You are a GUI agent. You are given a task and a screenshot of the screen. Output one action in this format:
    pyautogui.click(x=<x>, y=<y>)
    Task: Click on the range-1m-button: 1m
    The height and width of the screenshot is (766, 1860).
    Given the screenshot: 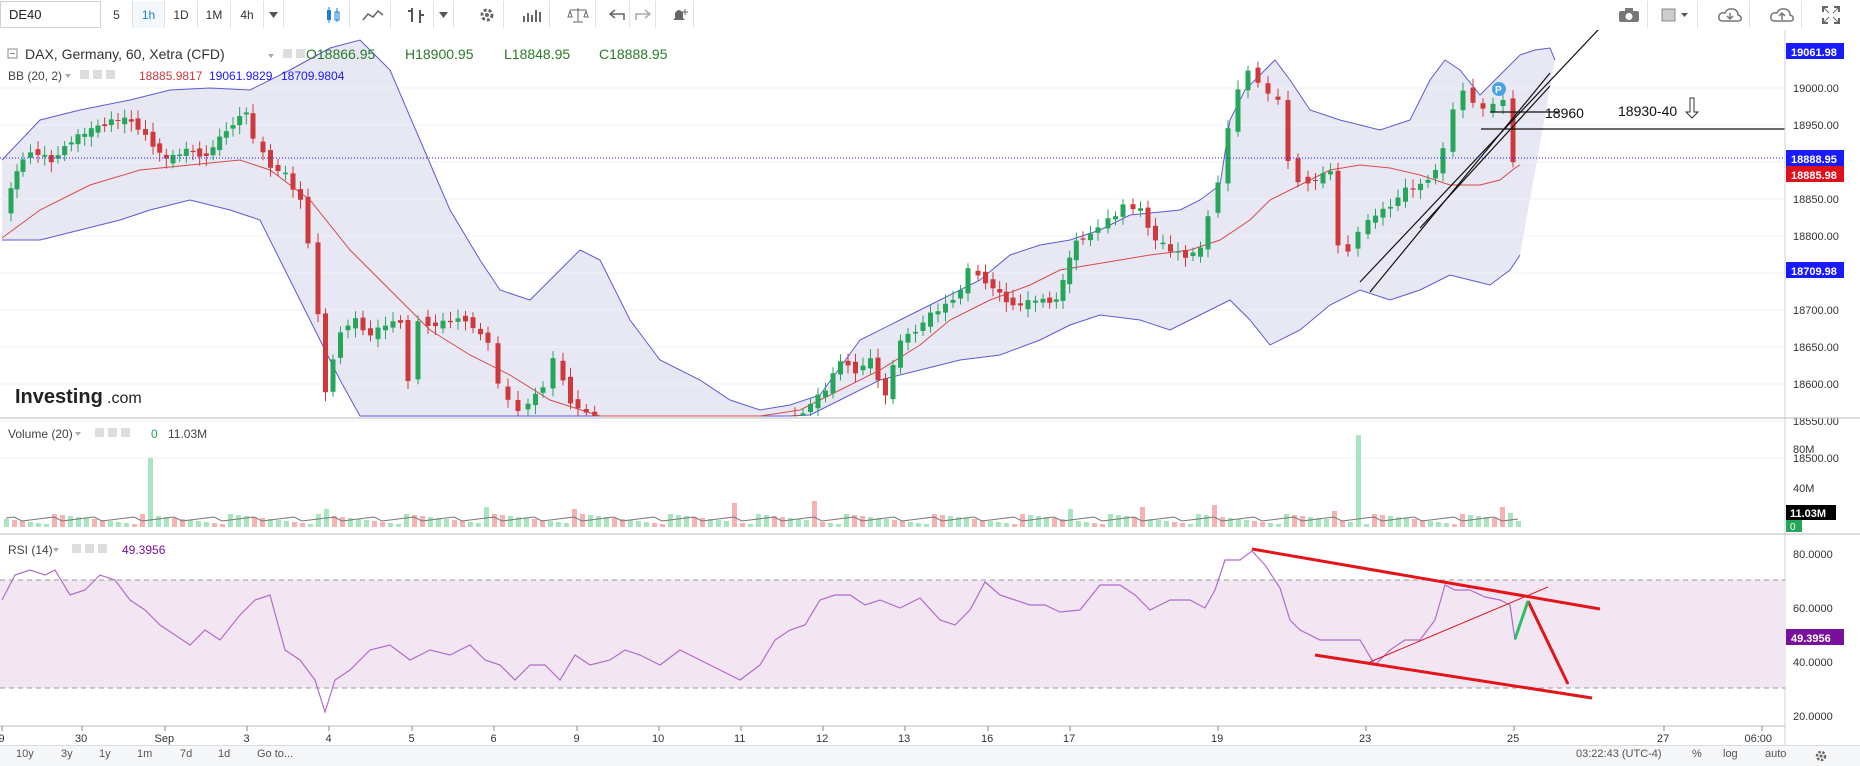 What is the action you would take?
    pyautogui.click(x=145, y=754)
    